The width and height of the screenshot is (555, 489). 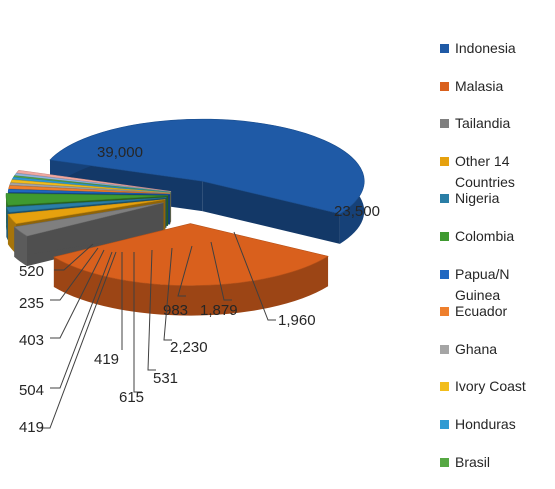 I want to click on legend-label: Honduras, so click(x=485, y=423).